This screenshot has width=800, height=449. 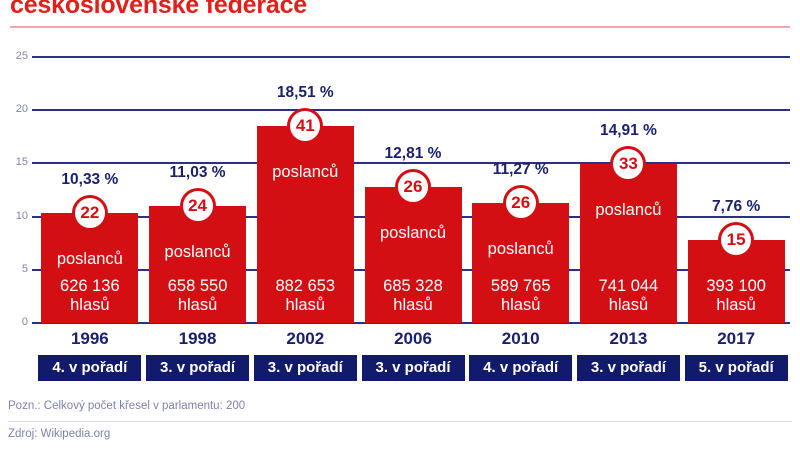 What do you see at coordinates (413, 153) in the screenshot?
I see `bar-percent-label: 12,81 %` at bounding box center [413, 153].